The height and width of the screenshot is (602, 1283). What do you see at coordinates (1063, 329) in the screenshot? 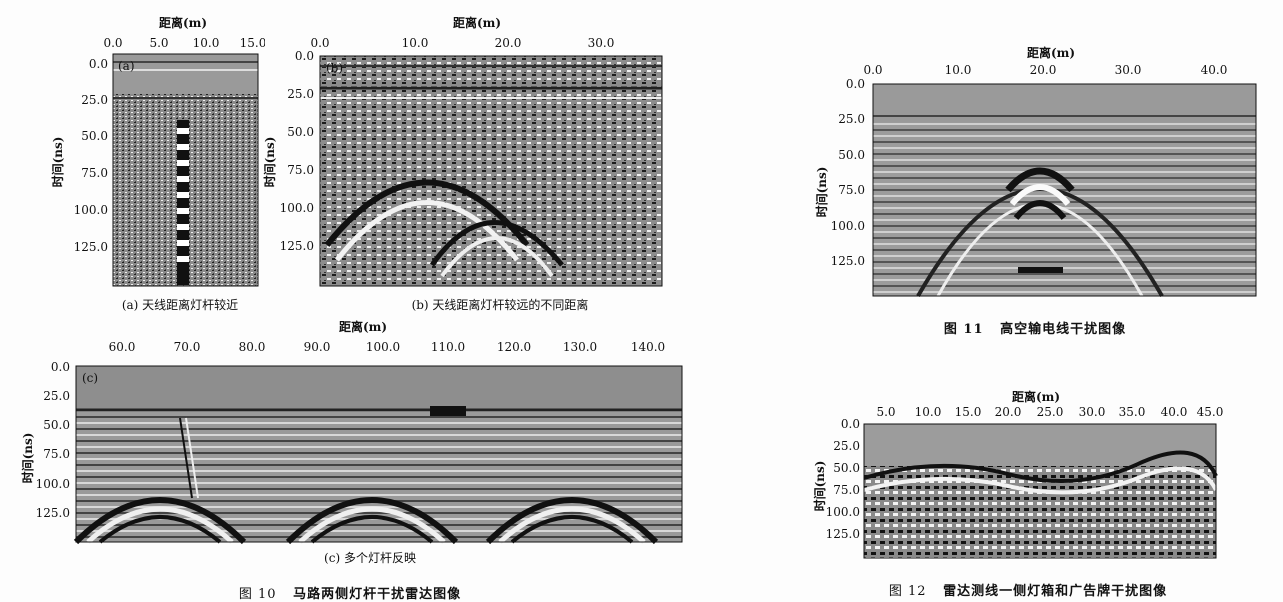
I see `figure-11-title: 高空输电线干扰图像` at bounding box center [1063, 329].